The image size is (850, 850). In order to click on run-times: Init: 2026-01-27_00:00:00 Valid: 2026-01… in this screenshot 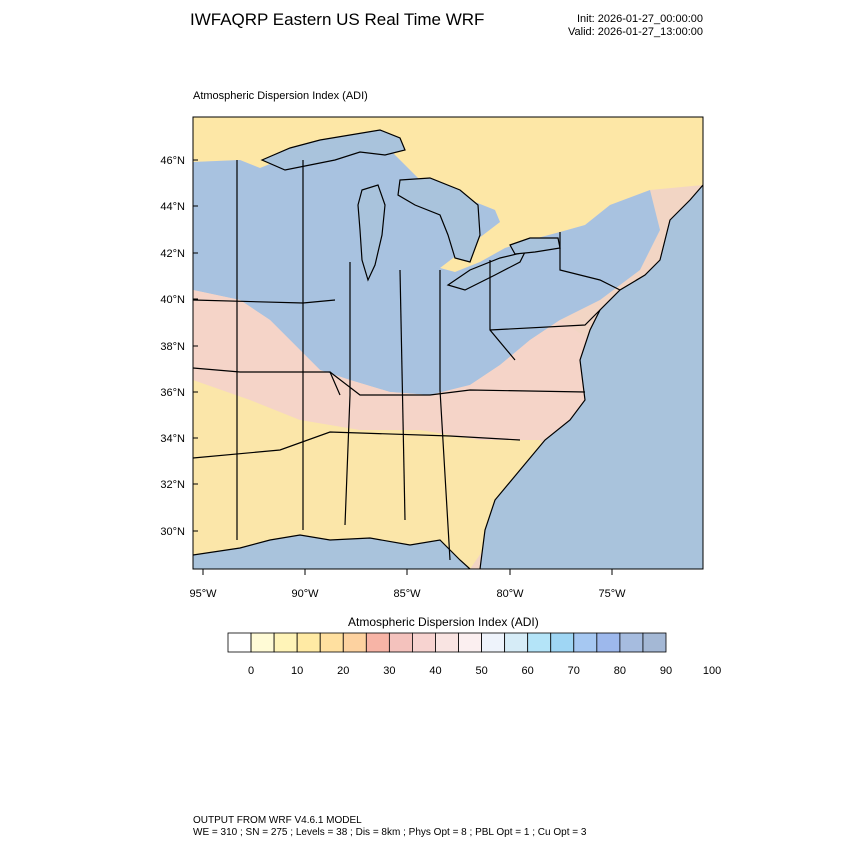, I will do `click(635, 26)`.